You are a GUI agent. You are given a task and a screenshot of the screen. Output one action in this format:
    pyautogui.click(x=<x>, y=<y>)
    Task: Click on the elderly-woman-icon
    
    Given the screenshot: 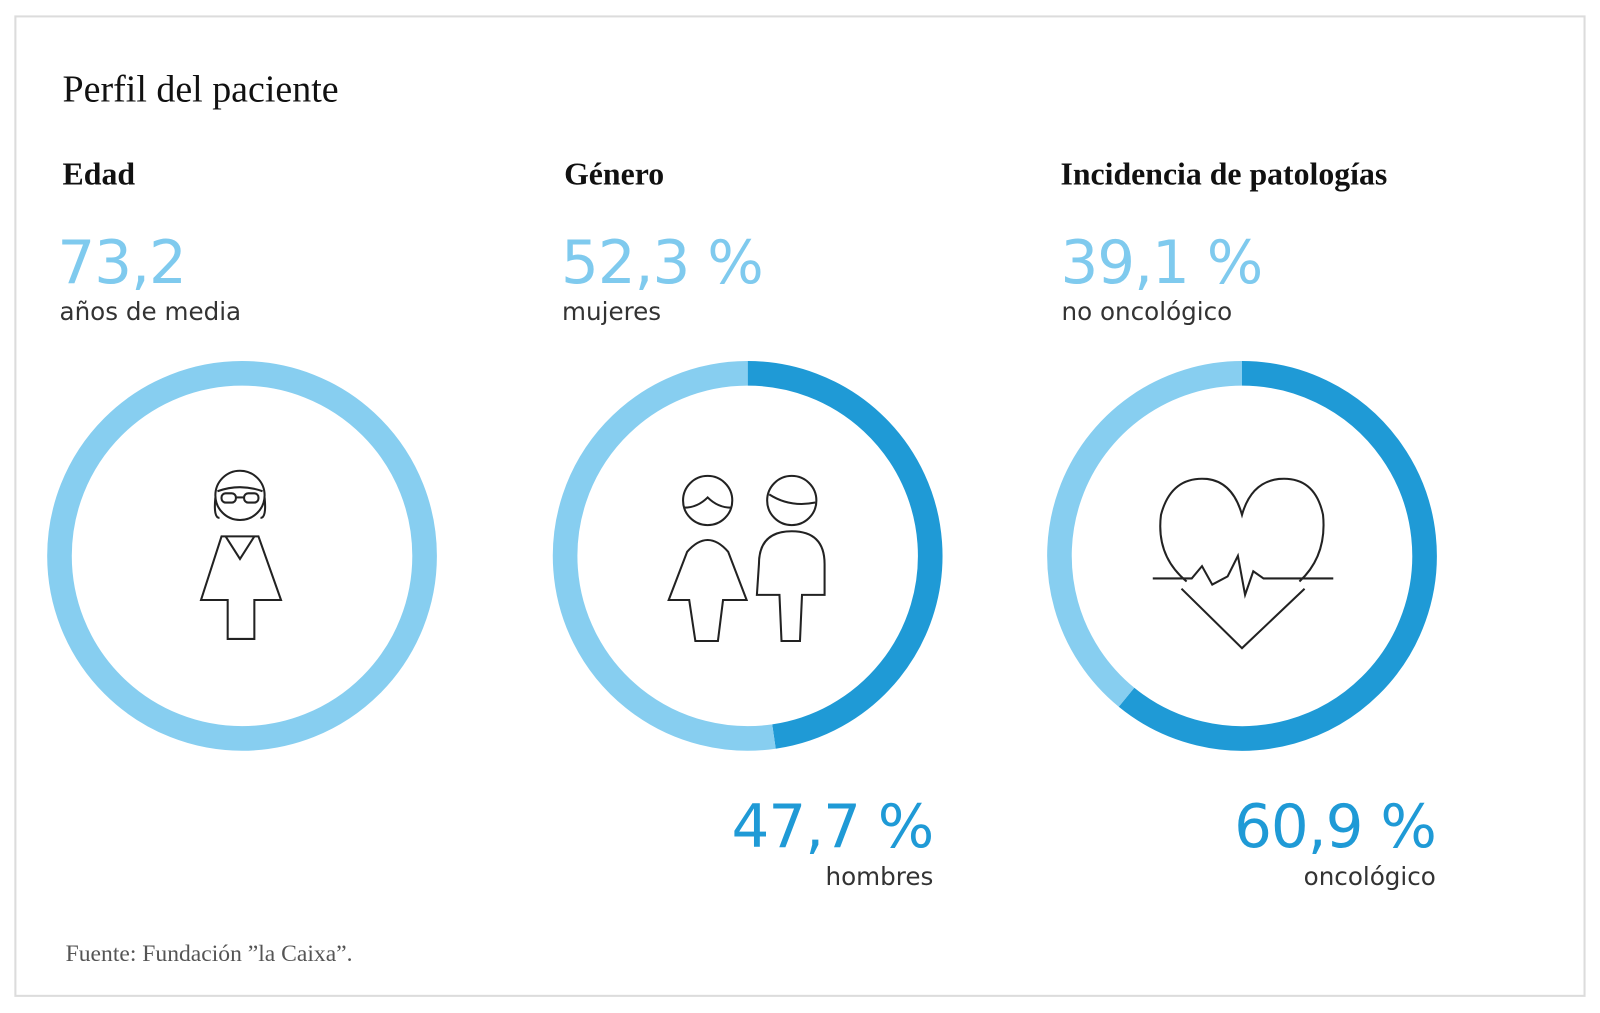 What is the action you would take?
    pyautogui.click(x=241, y=554)
    